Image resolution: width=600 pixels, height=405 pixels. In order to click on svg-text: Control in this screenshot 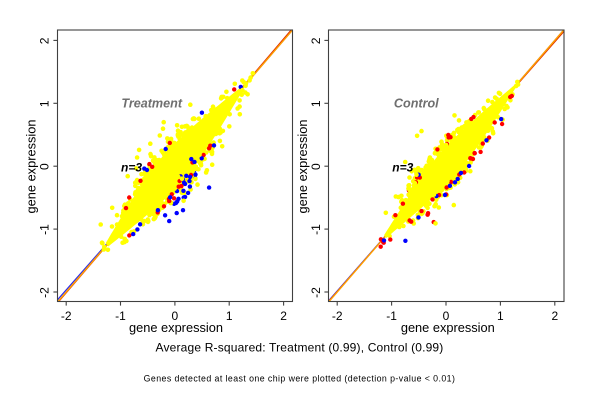, I will do `click(416, 103)`.